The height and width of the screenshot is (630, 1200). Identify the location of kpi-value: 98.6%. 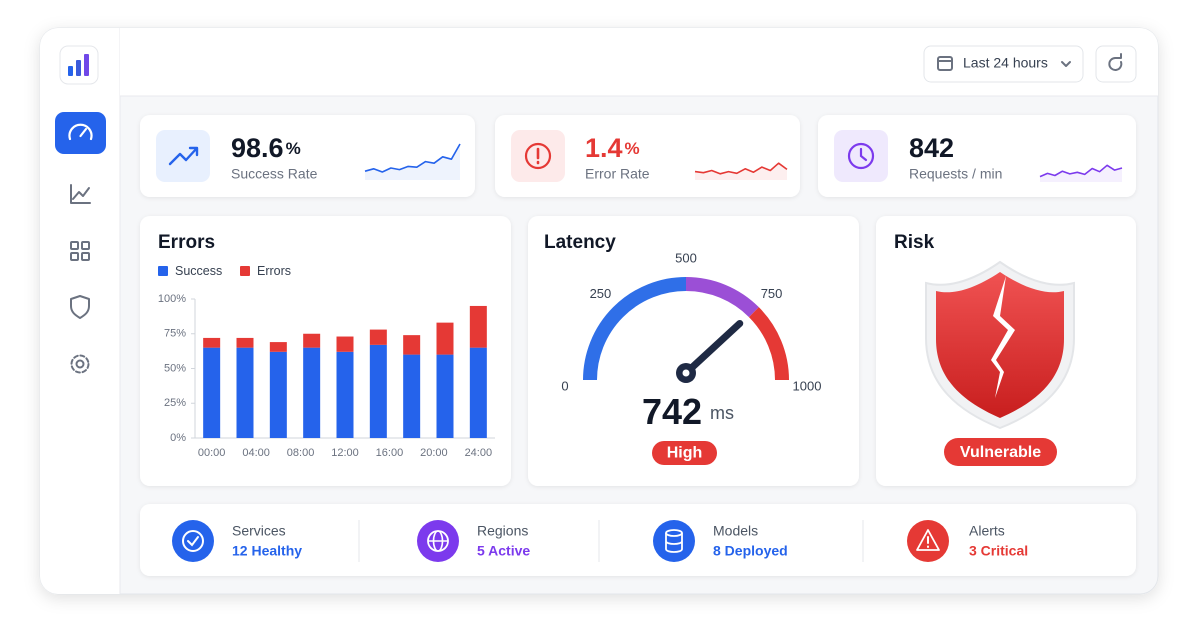
(266, 148).